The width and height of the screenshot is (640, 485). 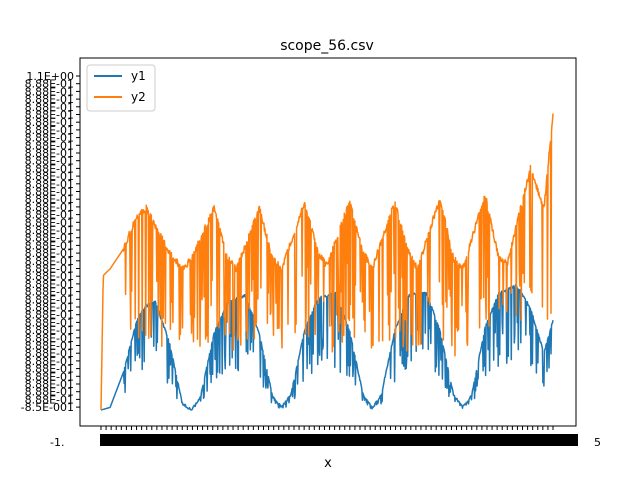 What do you see at coordinates (327, 46) in the screenshot?
I see `chart-title: scope_56.csv` at bounding box center [327, 46].